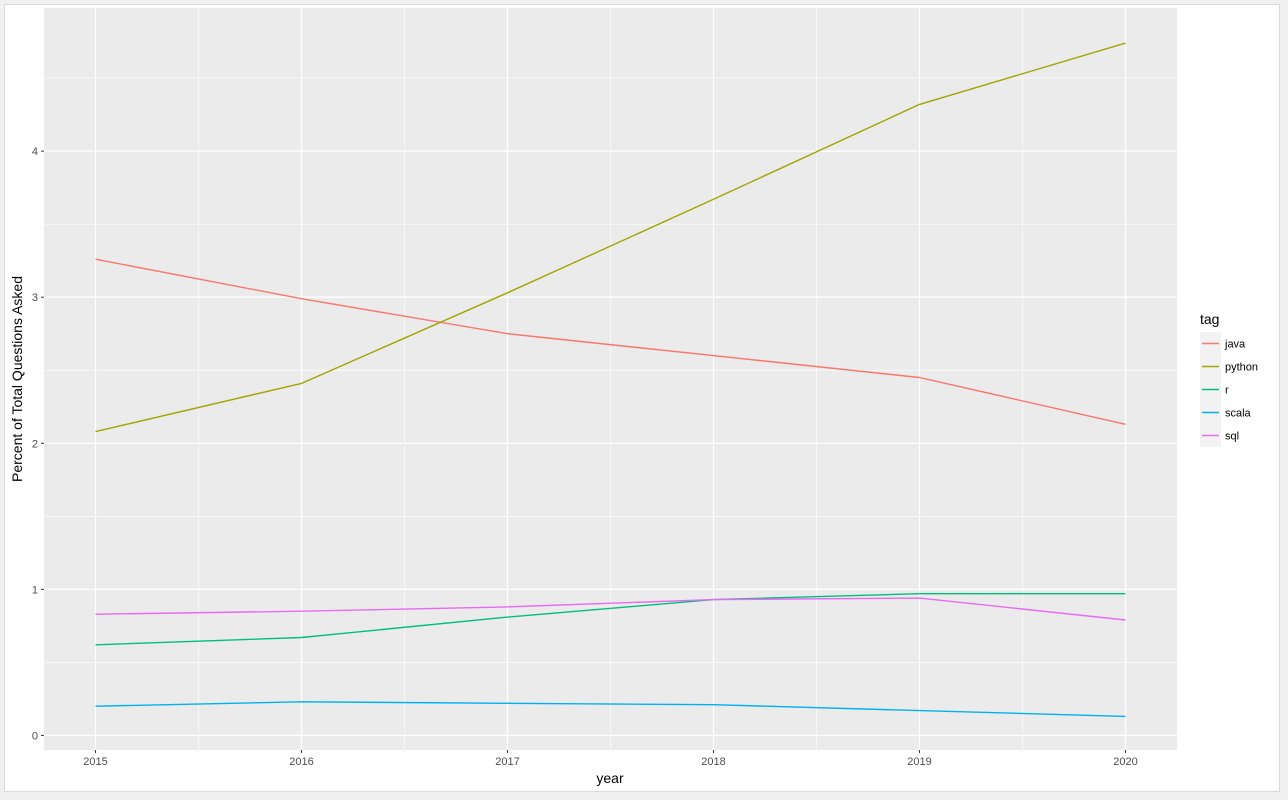 The height and width of the screenshot is (800, 1288). I want to click on legend-item-r: r, so click(1214, 389).